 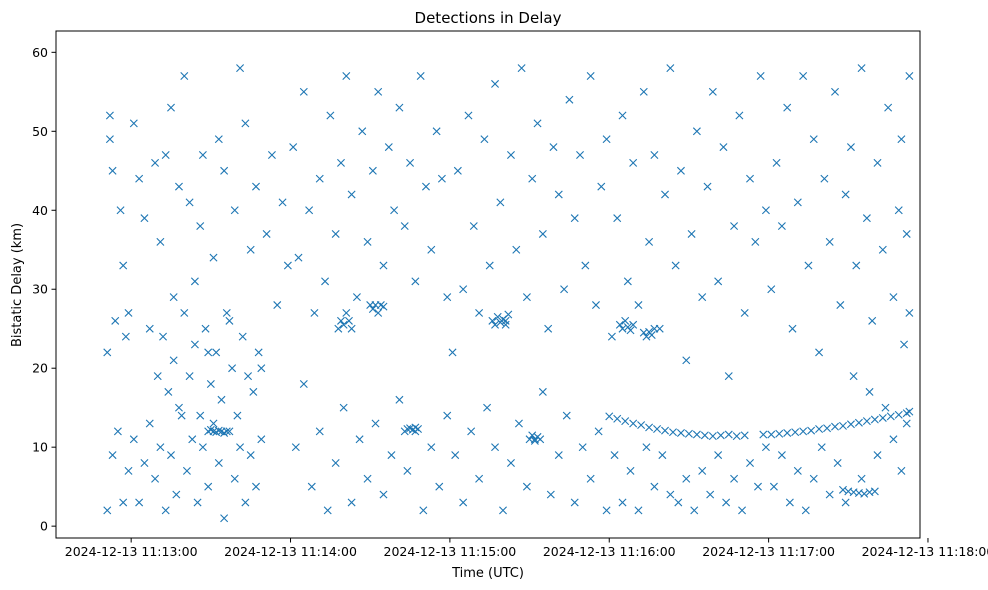 What do you see at coordinates (40, 210) in the screenshot?
I see `y-tick-label: 40` at bounding box center [40, 210].